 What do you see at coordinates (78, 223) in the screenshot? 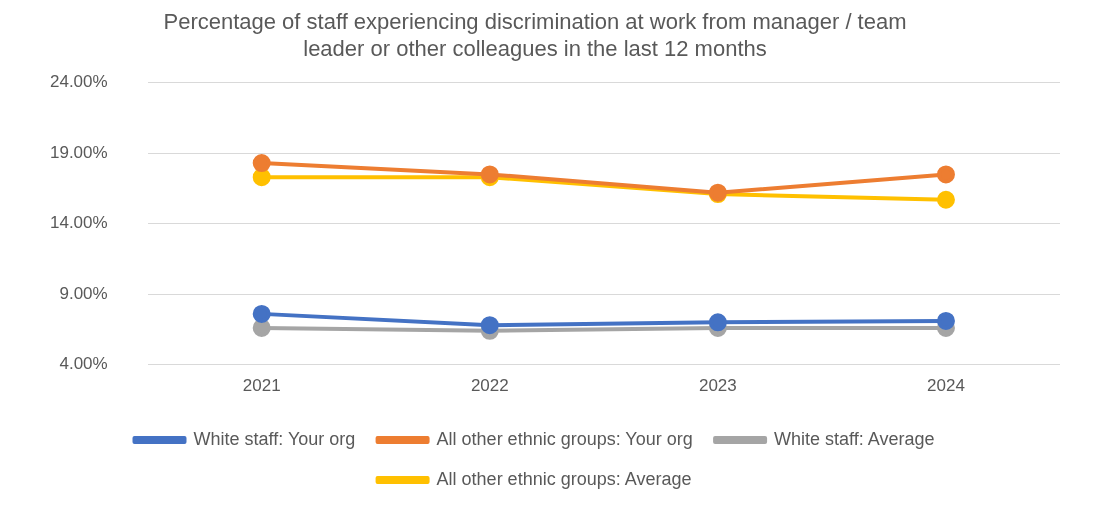
I see `y-tick-label: 14.00%` at bounding box center [78, 223].